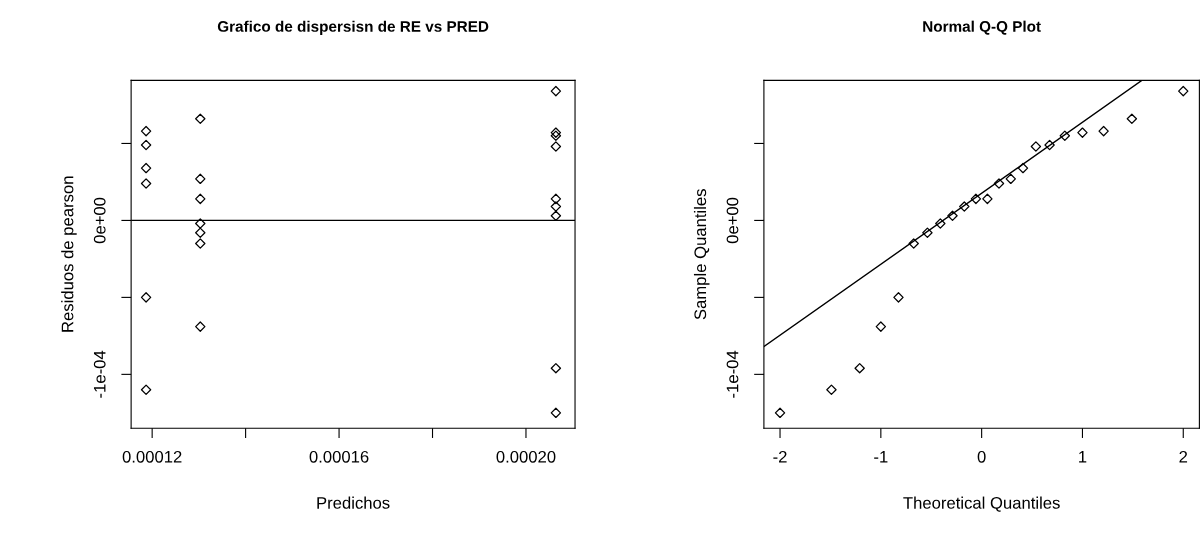 This screenshot has width=1203, height=554. I want to click on x-axis-title: Theoretical Quantiles, so click(981, 504).